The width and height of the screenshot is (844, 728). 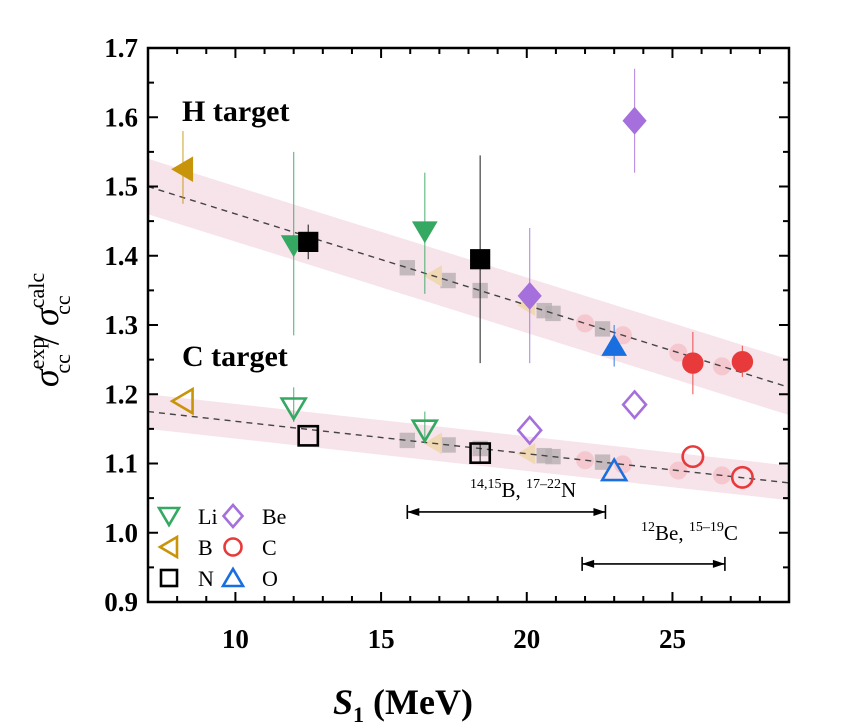 What do you see at coordinates (121, 48) in the screenshot?
I see `y-tick-label: 1.7` at bounding box center [121, 48].